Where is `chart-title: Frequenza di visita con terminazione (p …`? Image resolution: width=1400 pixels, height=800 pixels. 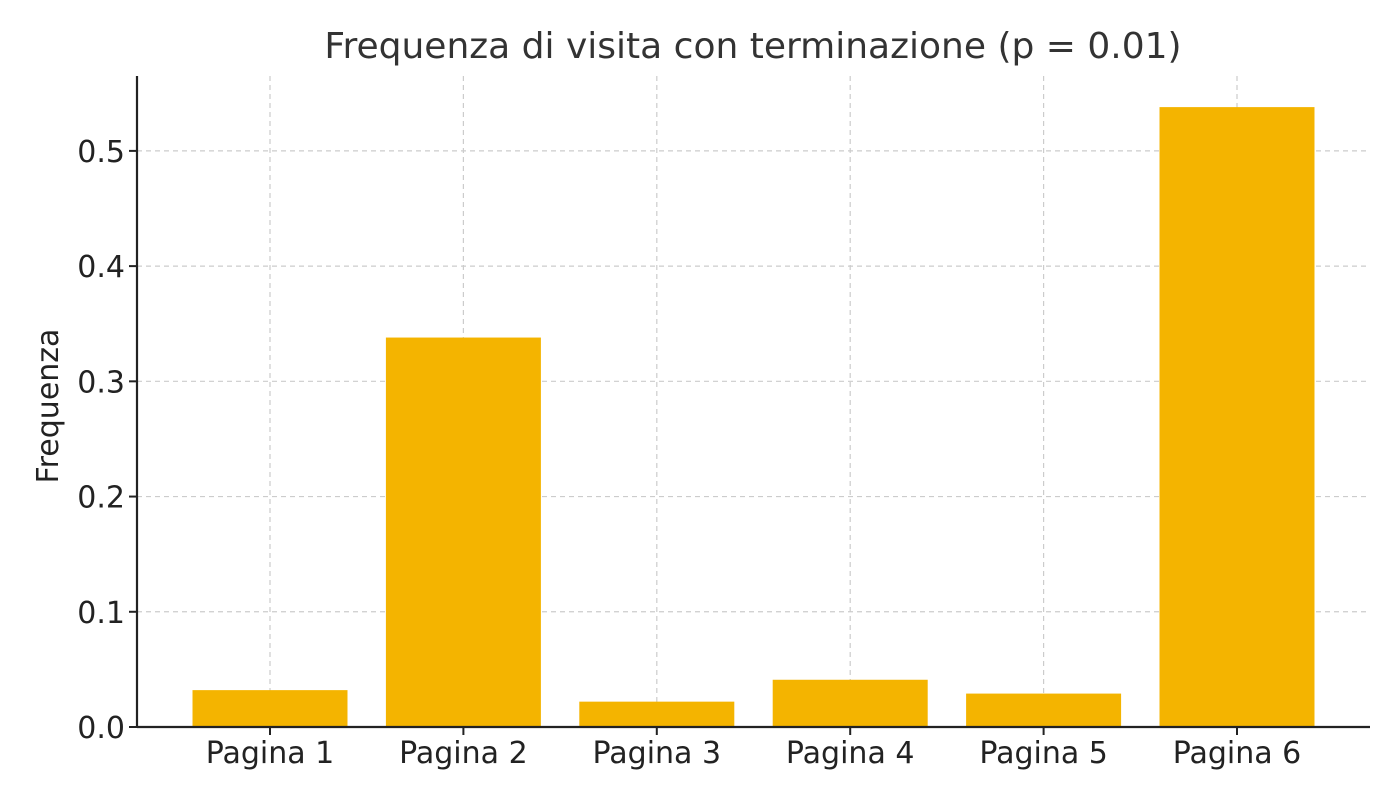 chart-title: Frequenza di visita con terminazione (p … is located at coordinates (752, 46).